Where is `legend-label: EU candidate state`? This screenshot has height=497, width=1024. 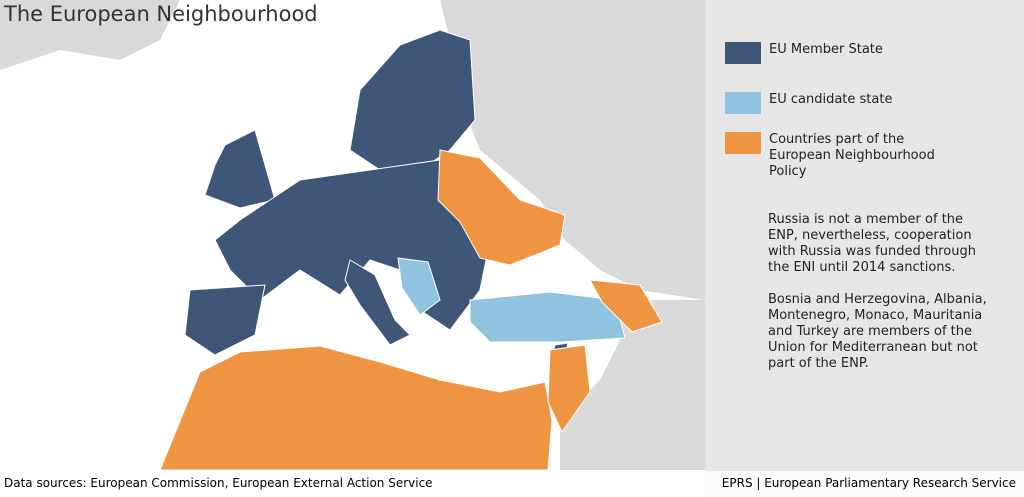 legend-label: EU candidate state is located at coordinates (831, 99).